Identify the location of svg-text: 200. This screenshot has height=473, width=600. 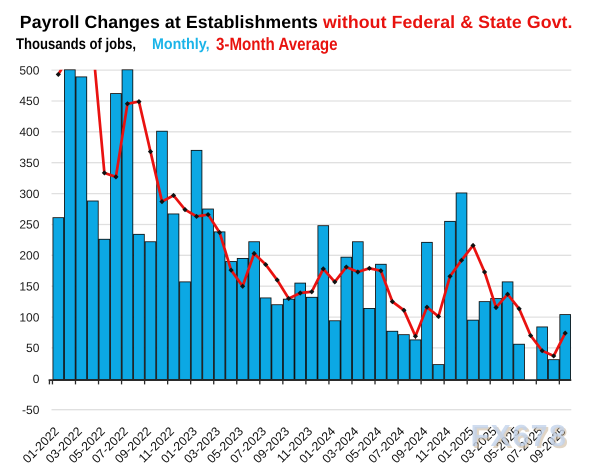
(29, 256).